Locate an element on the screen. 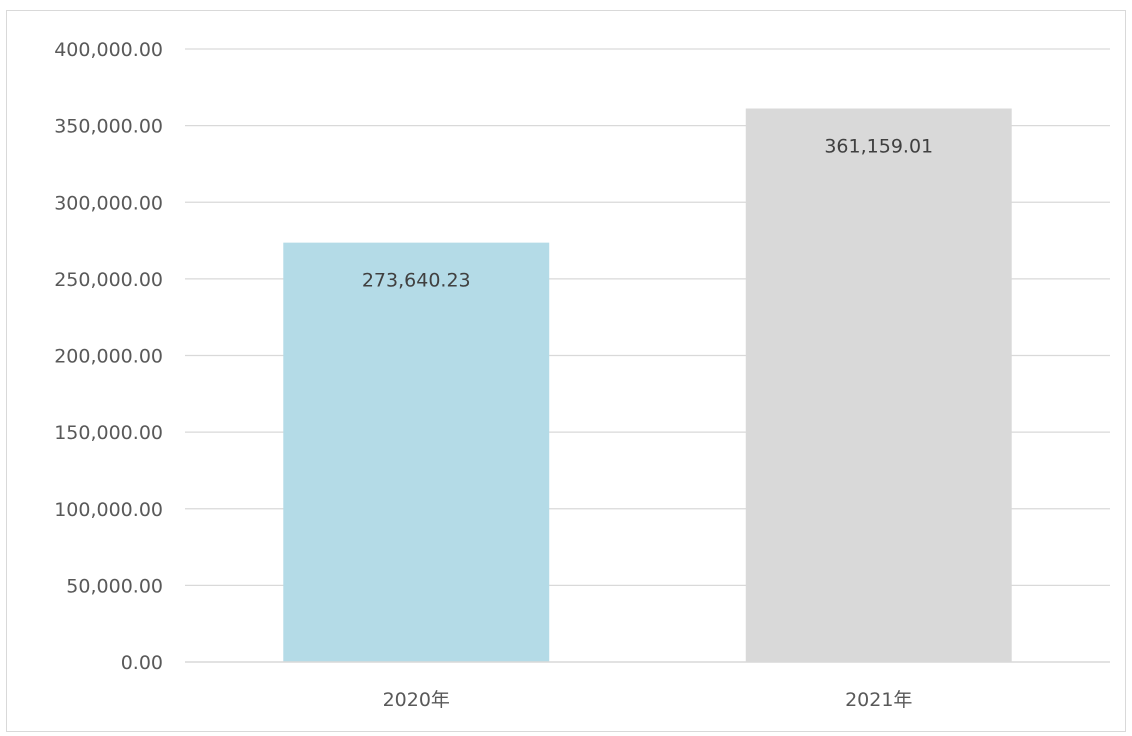 The image size is (1132, 736). y-tick-label: 350,000.00 is located at coordinates (108, 127).